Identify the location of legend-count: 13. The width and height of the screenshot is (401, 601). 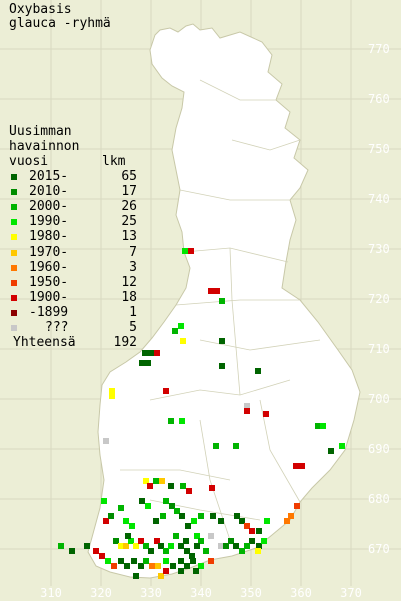
(129, 237).